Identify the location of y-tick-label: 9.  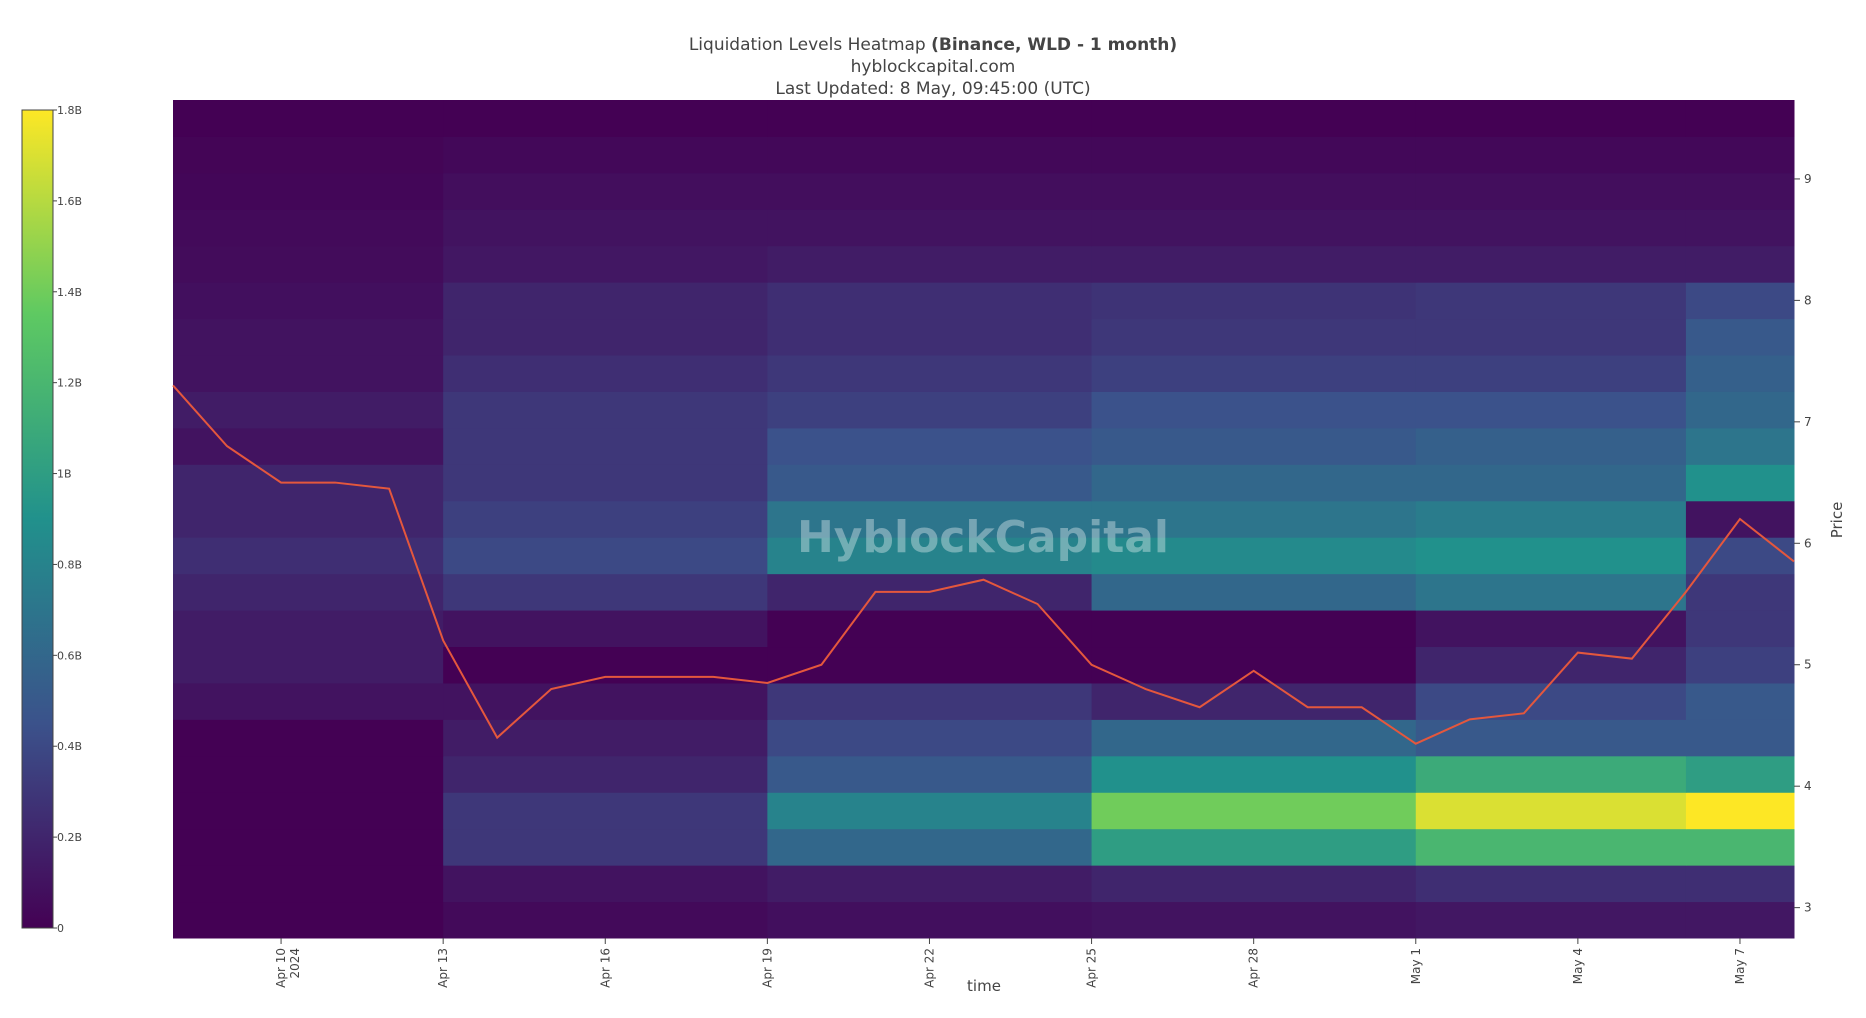
(1808, 179).